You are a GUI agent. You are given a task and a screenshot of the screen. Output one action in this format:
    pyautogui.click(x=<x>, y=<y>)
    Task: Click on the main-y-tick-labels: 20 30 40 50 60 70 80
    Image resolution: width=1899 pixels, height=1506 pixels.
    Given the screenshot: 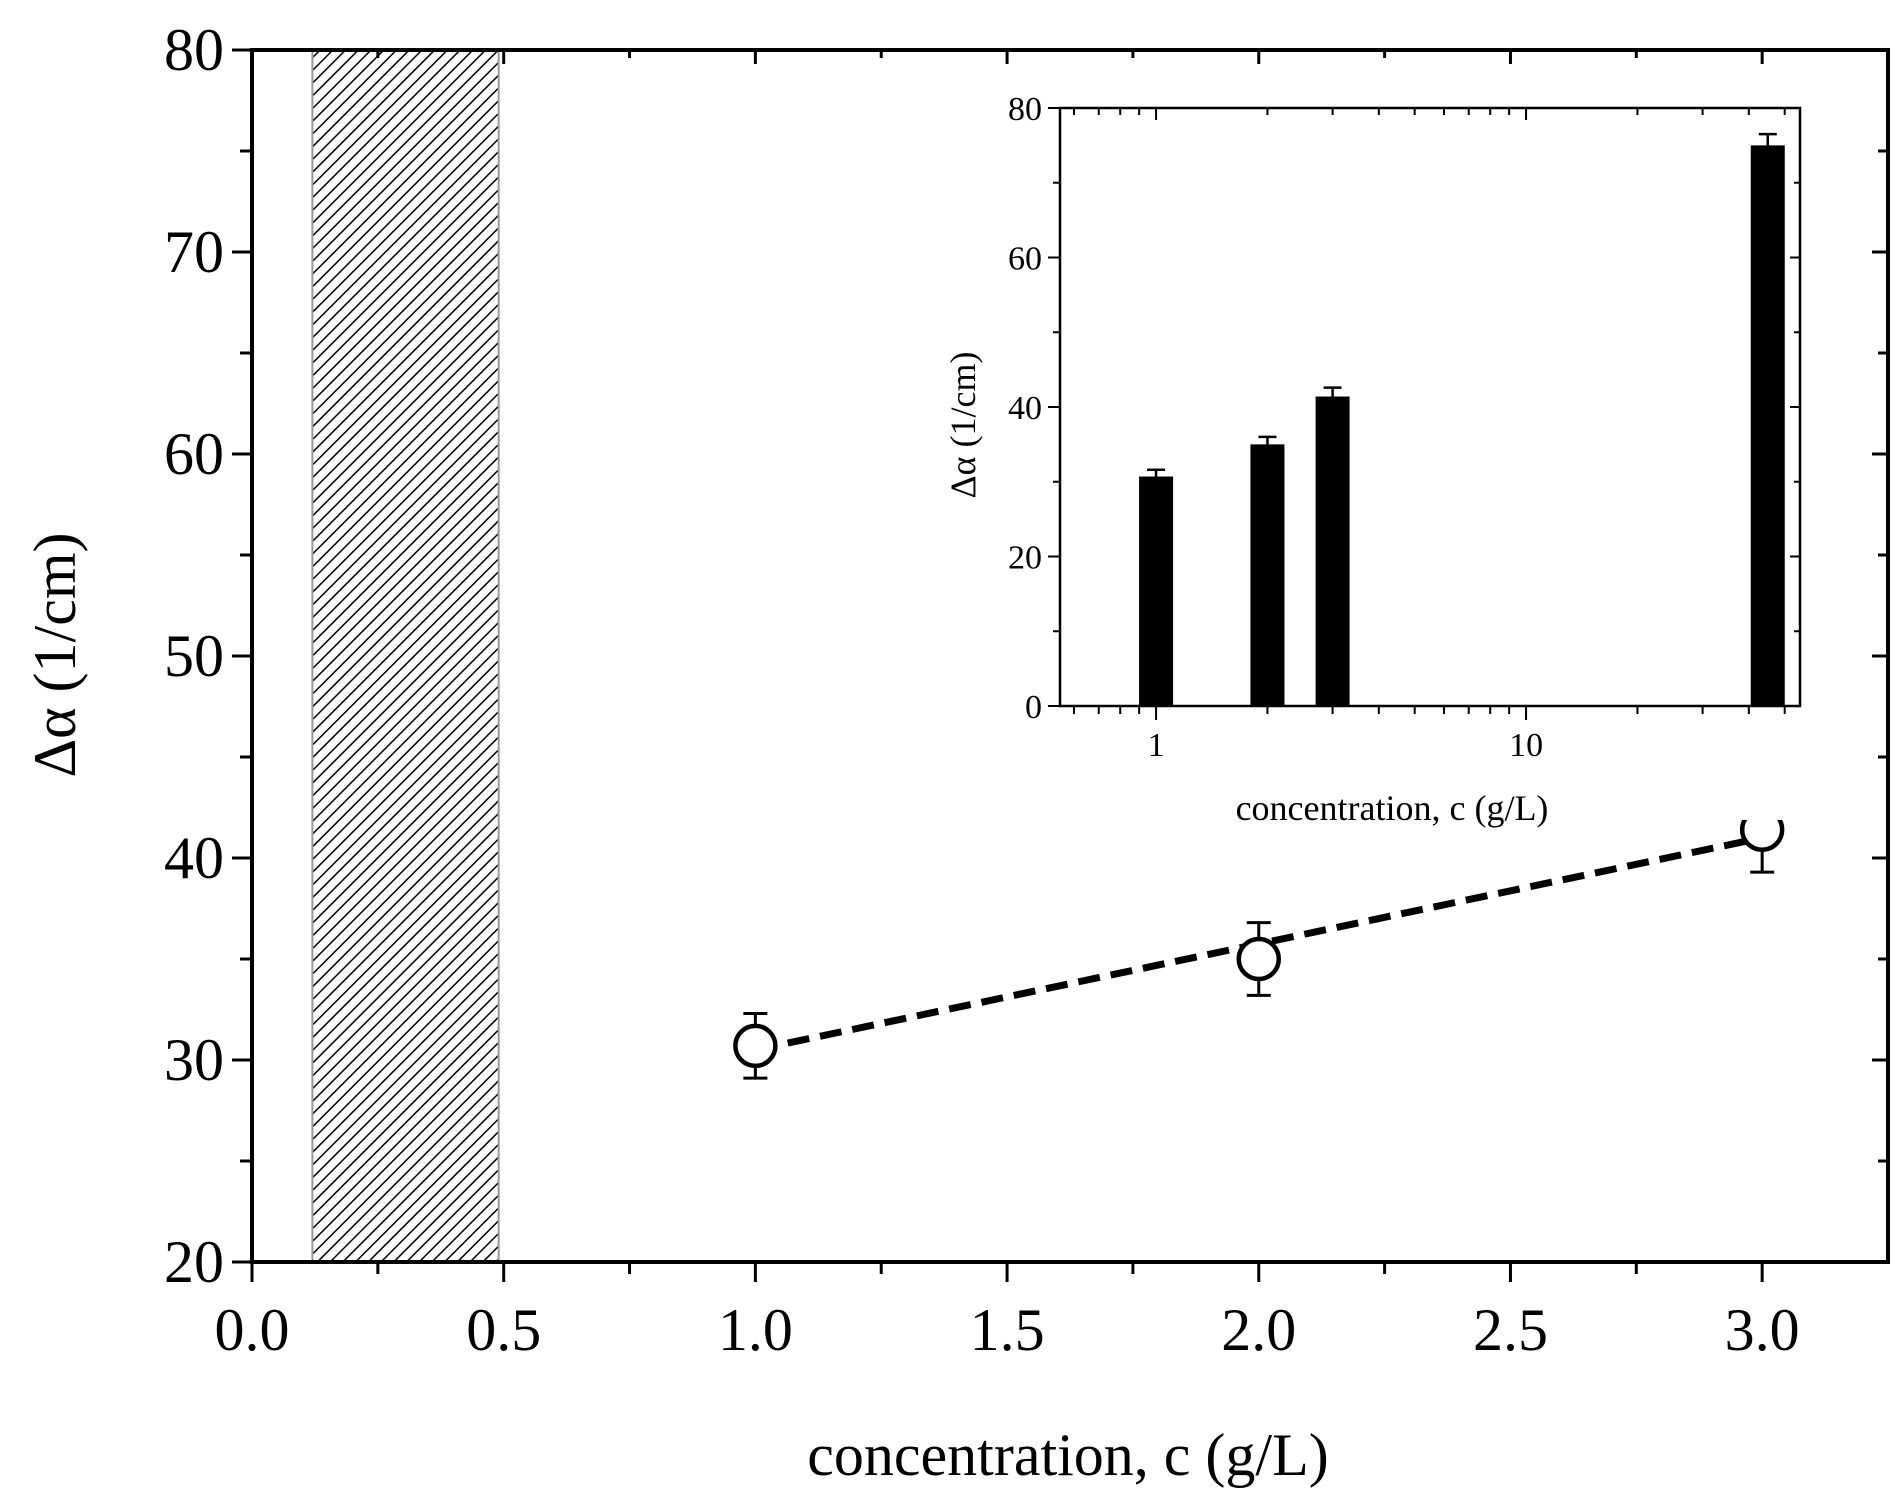 What is the action you would take?
    pyautogui.click(x=194, y=656)
    